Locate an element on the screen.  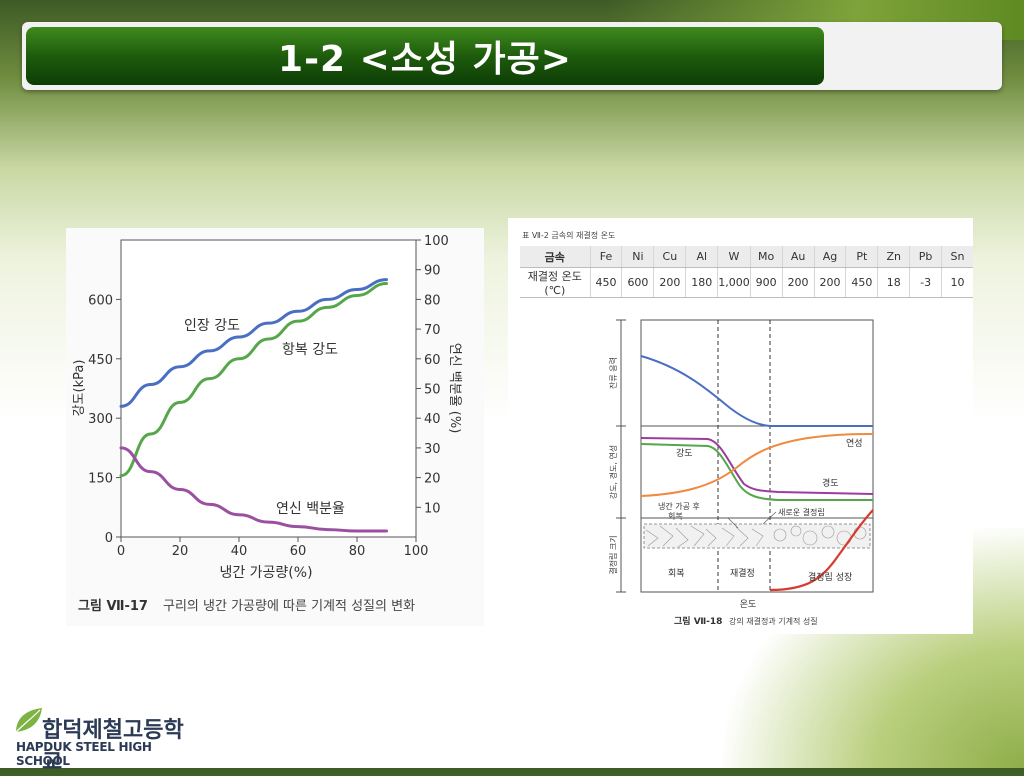
table-header-metal: Ag is located at coordinates (829, 257).